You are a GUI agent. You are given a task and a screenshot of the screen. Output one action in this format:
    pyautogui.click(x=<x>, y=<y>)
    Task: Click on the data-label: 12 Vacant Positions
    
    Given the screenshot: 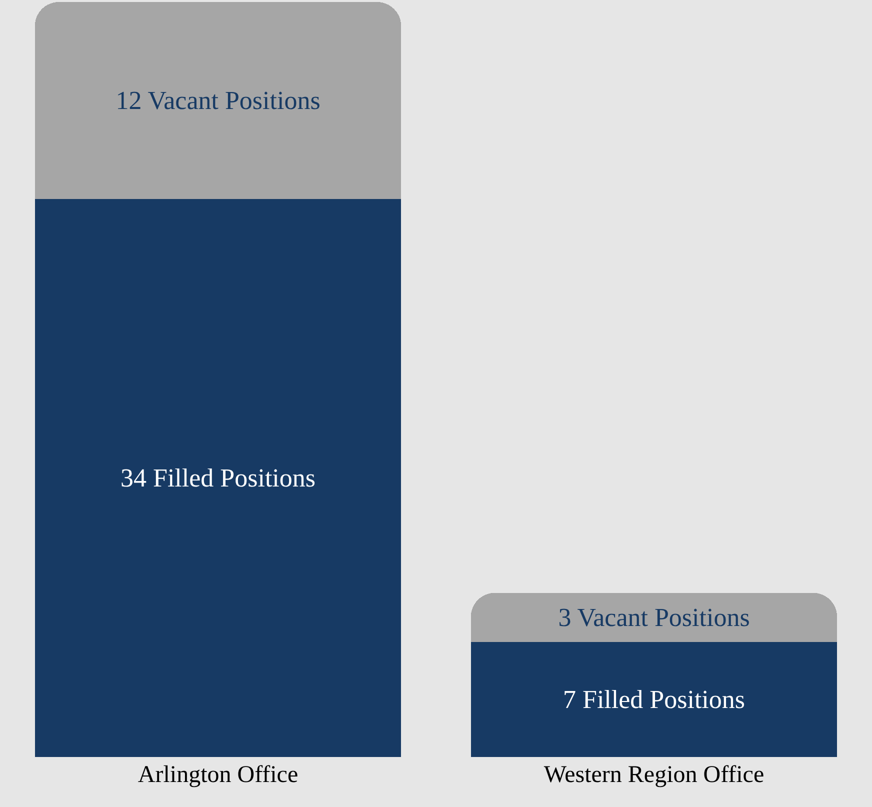 What is the action you would take?
    pyautogui.click(x=218, y=100)
    